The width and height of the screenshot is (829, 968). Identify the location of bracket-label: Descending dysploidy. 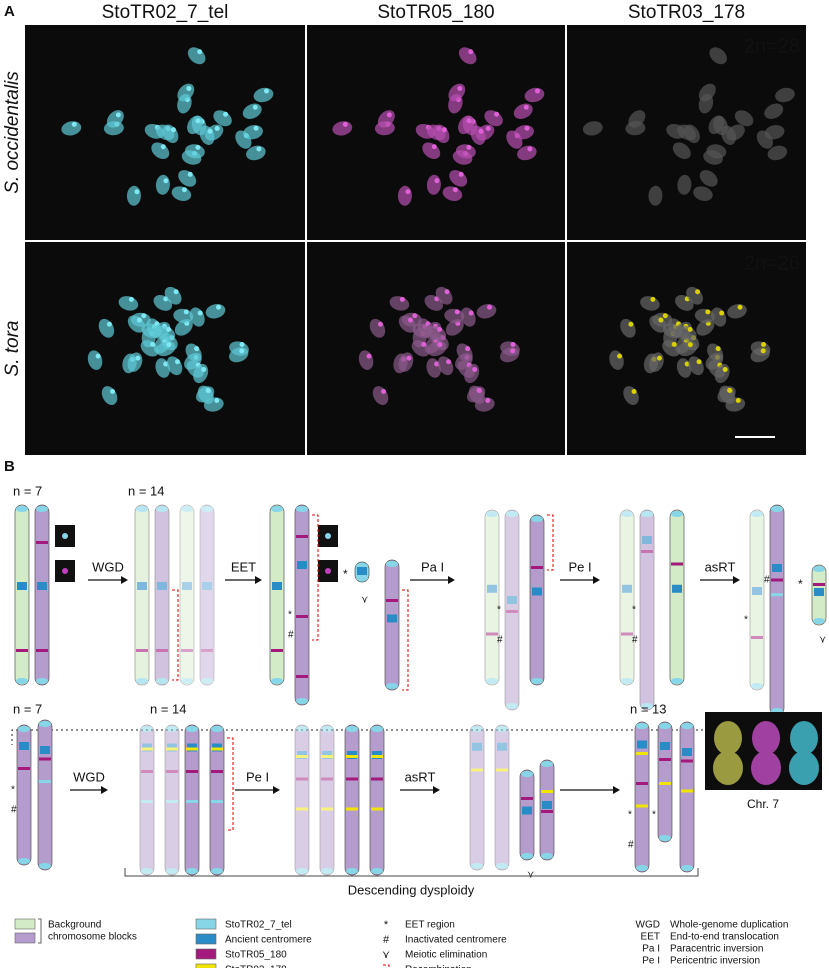
(411, 889).